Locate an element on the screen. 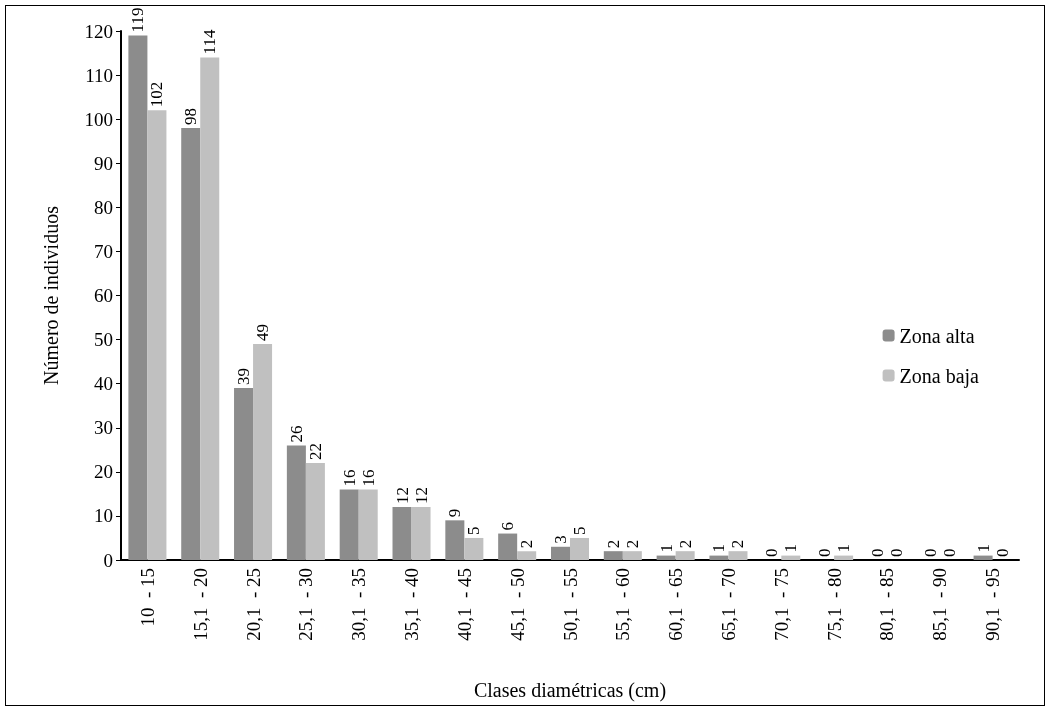 This screenshot has height=713, width=1052. y-tick-label: 90 is located at coordinates (103, 163).